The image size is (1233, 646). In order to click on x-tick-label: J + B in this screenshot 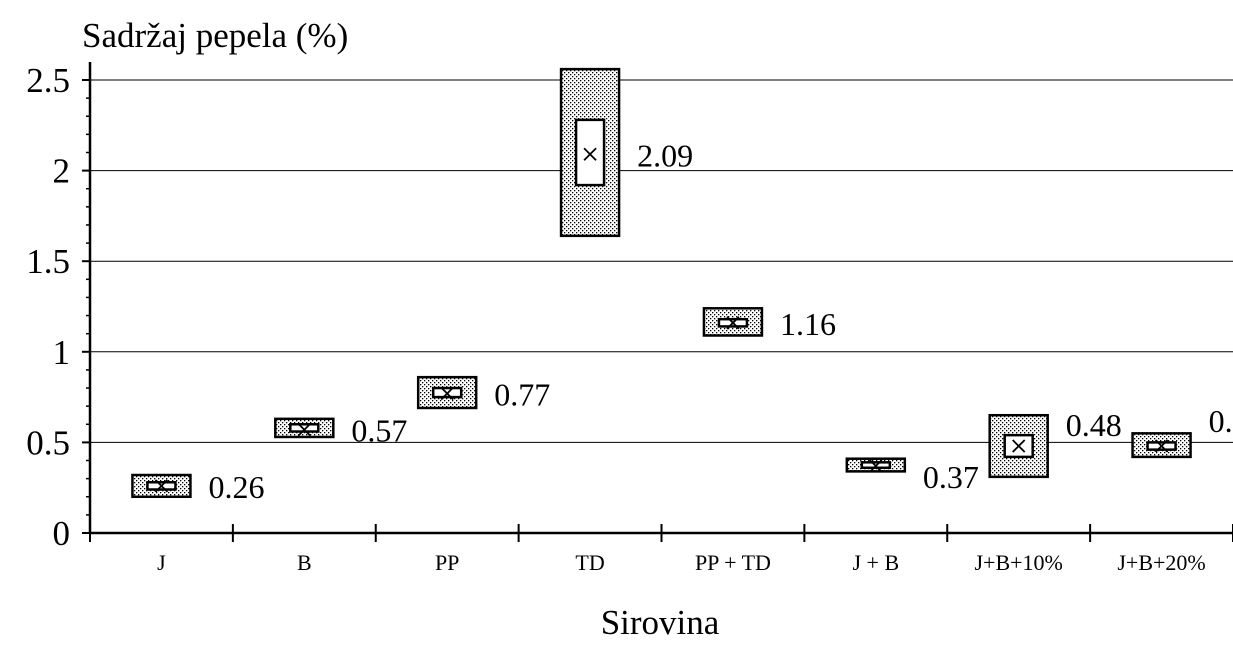, I will do `click(875, 562)`.